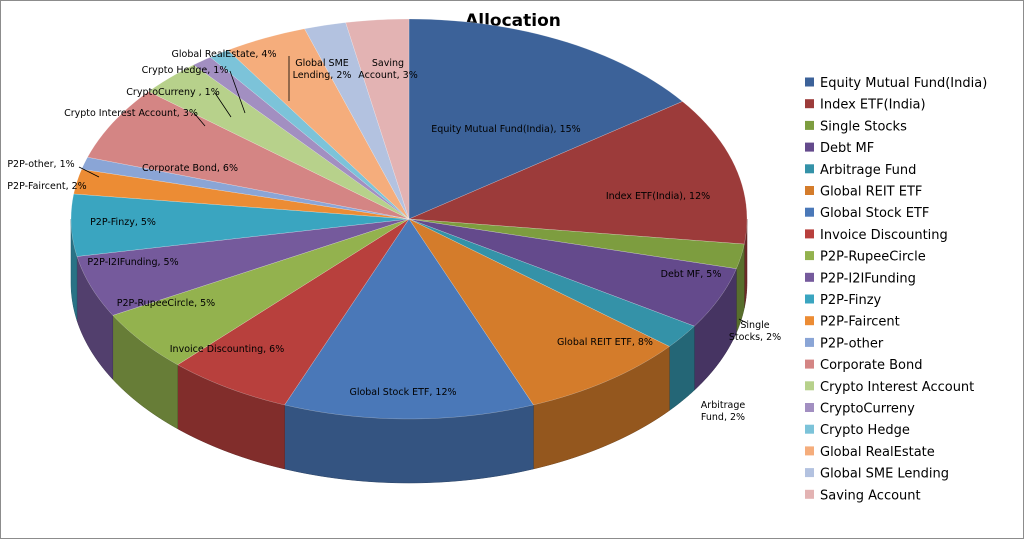 This screenshot has width=1024, height=540. I want to click on legend-label-global-realestate: Global RealEstate, so click(877, 452).